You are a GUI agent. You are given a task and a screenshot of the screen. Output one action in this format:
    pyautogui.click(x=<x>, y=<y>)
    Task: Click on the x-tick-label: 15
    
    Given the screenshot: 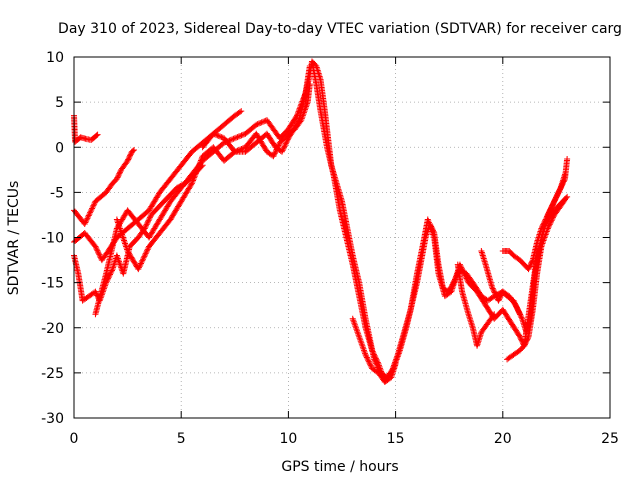 What is the action you would take?
    pyautogui.click(x=396, y=439)
    